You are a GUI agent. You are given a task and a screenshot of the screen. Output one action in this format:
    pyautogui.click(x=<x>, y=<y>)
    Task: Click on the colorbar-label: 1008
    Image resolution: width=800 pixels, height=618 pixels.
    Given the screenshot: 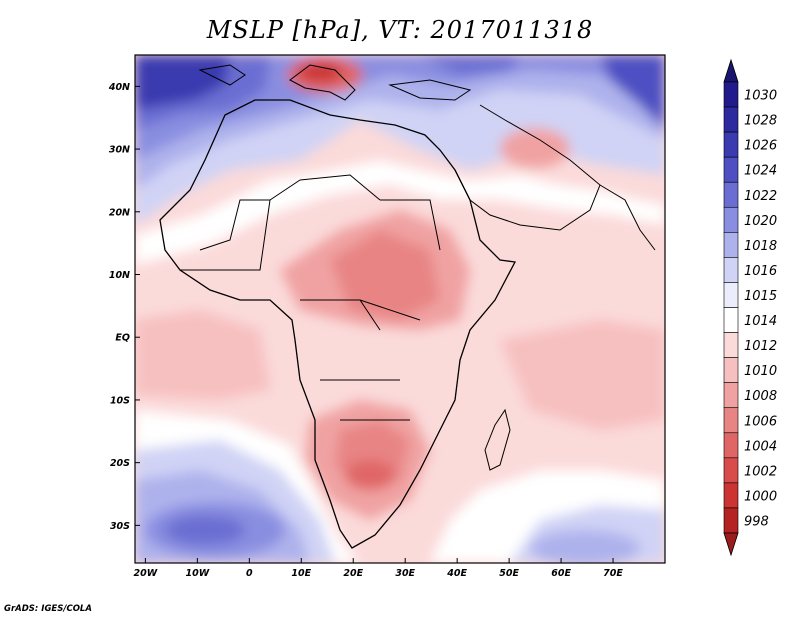 What is the action you would take?
    pyautogui.click(x=760, y=396)
    